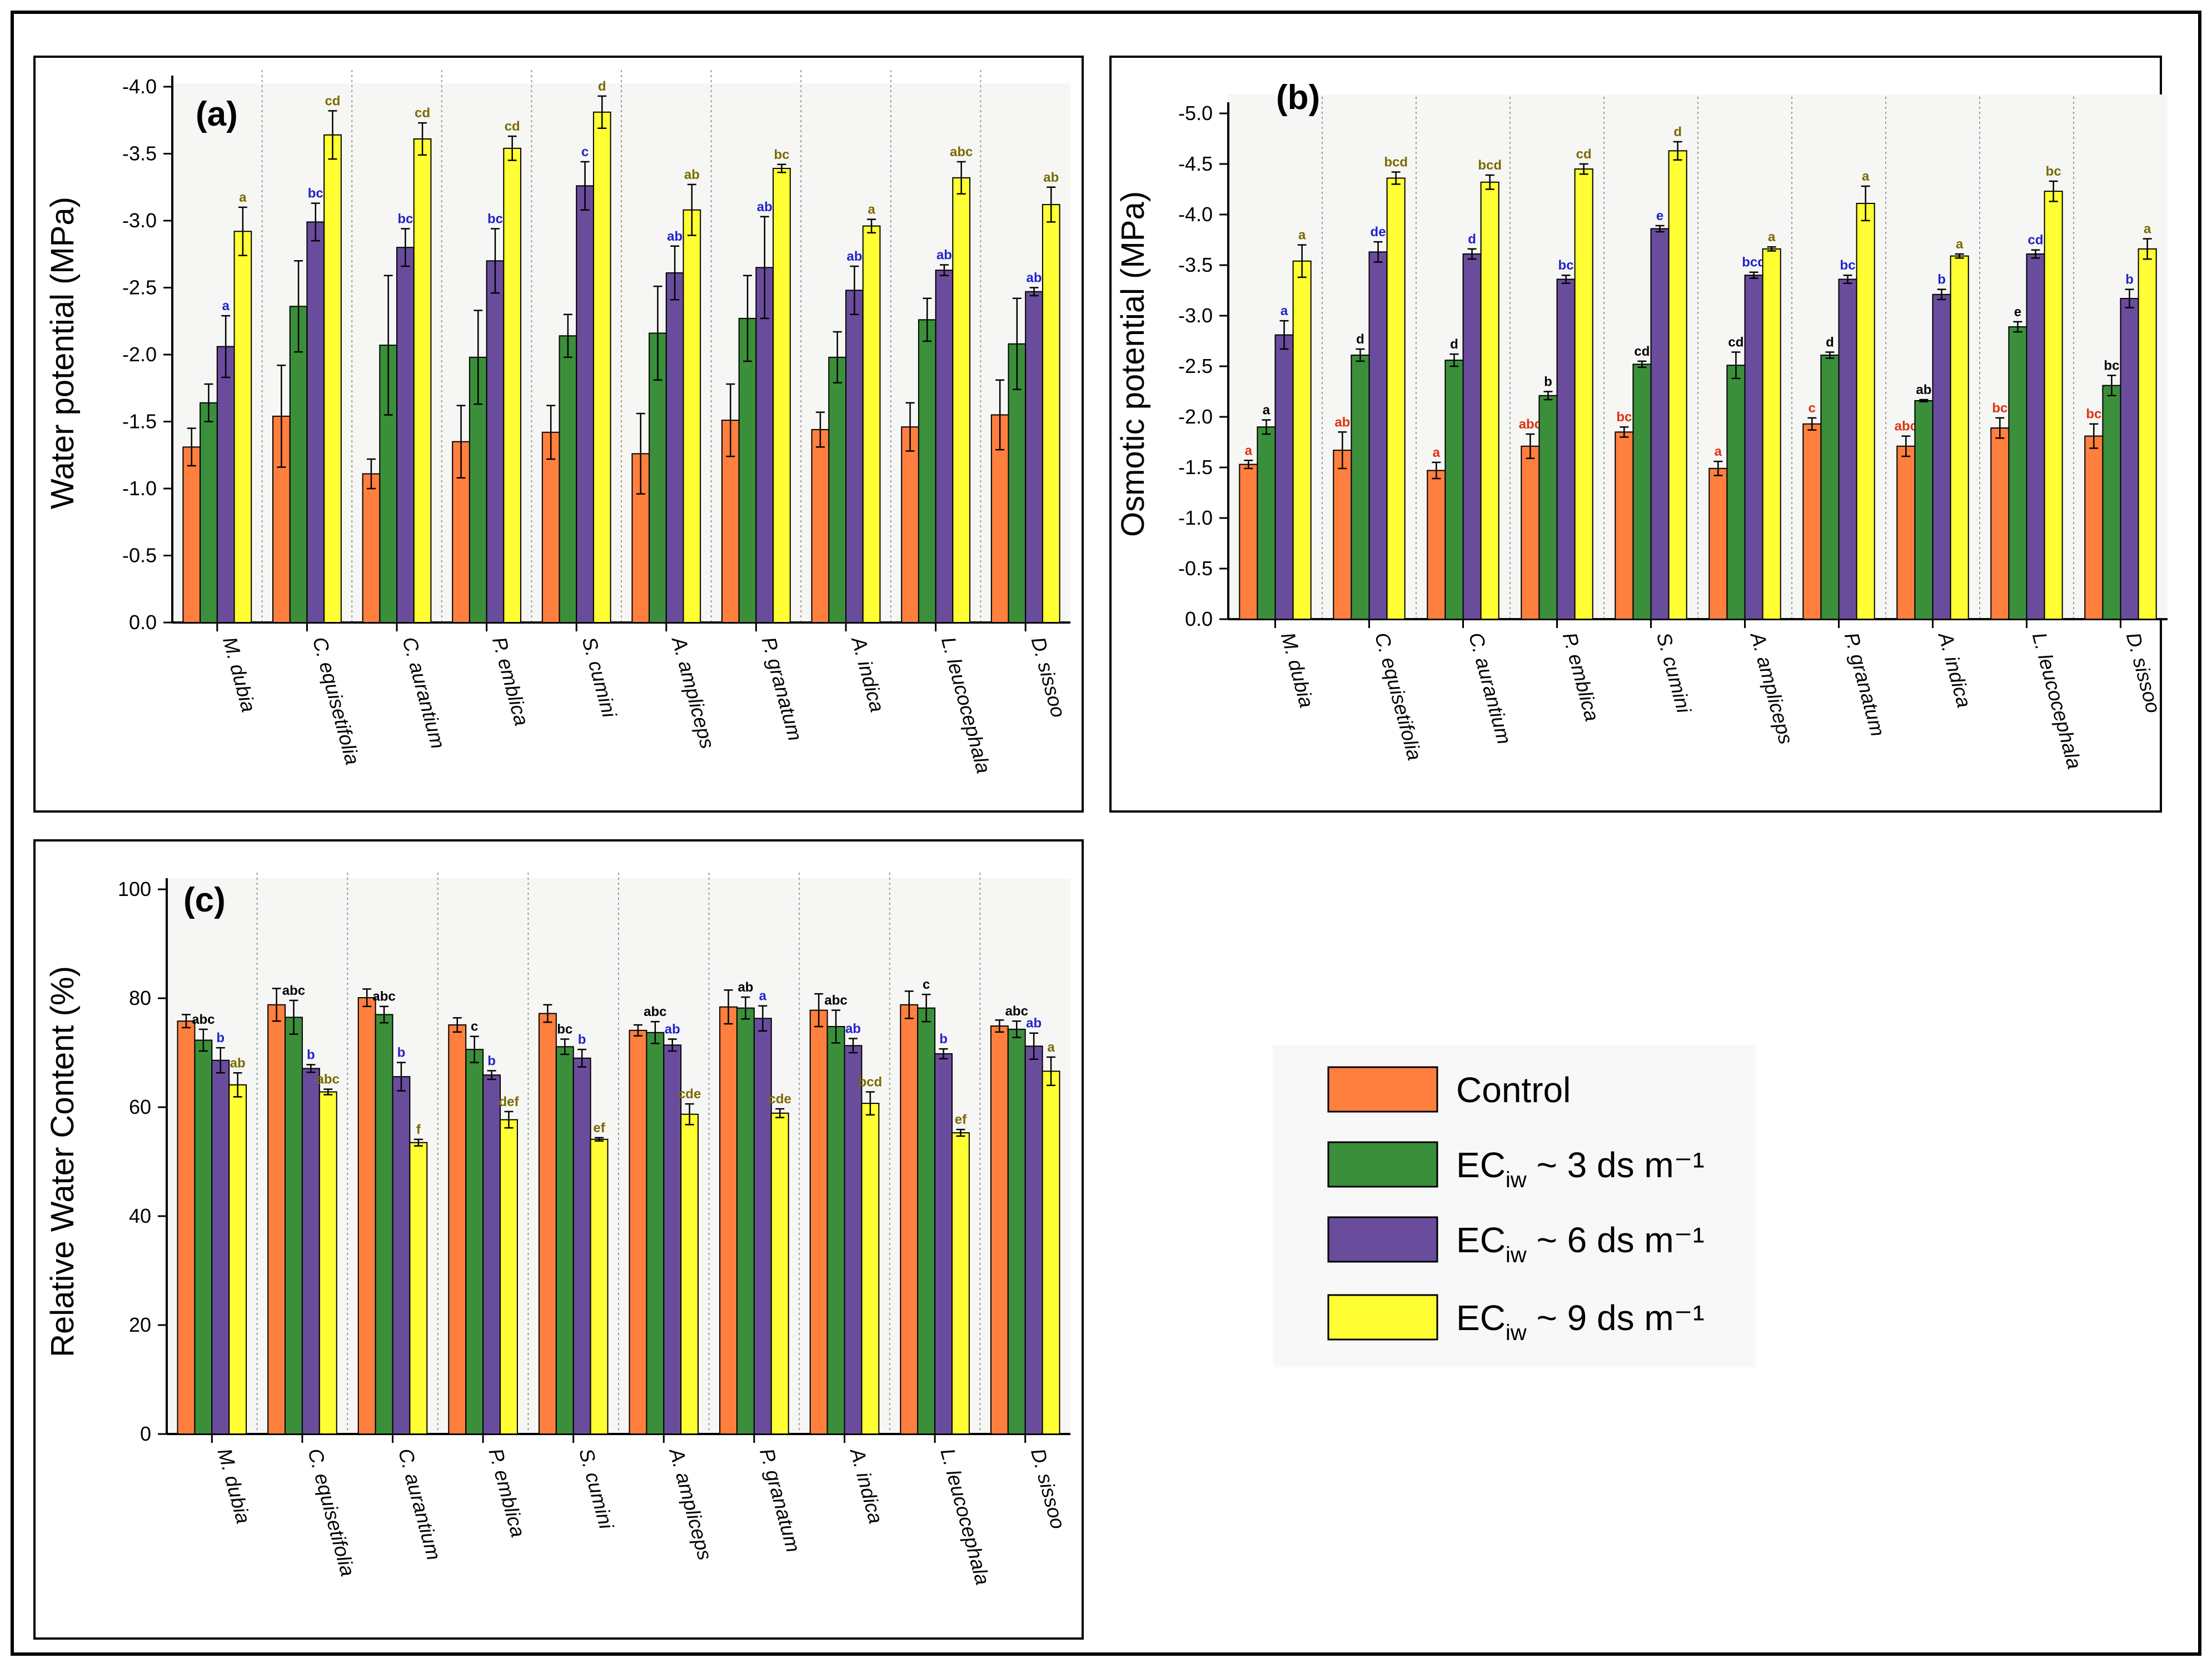 Image resolution: width=2212 pixels, height=1673 pixels. What do you see at coordinates (63, 1162) in the screenshot?
I see `panel-c-y-axis-title: Relative Water Content (%)` at bounding box center [63, 1162].